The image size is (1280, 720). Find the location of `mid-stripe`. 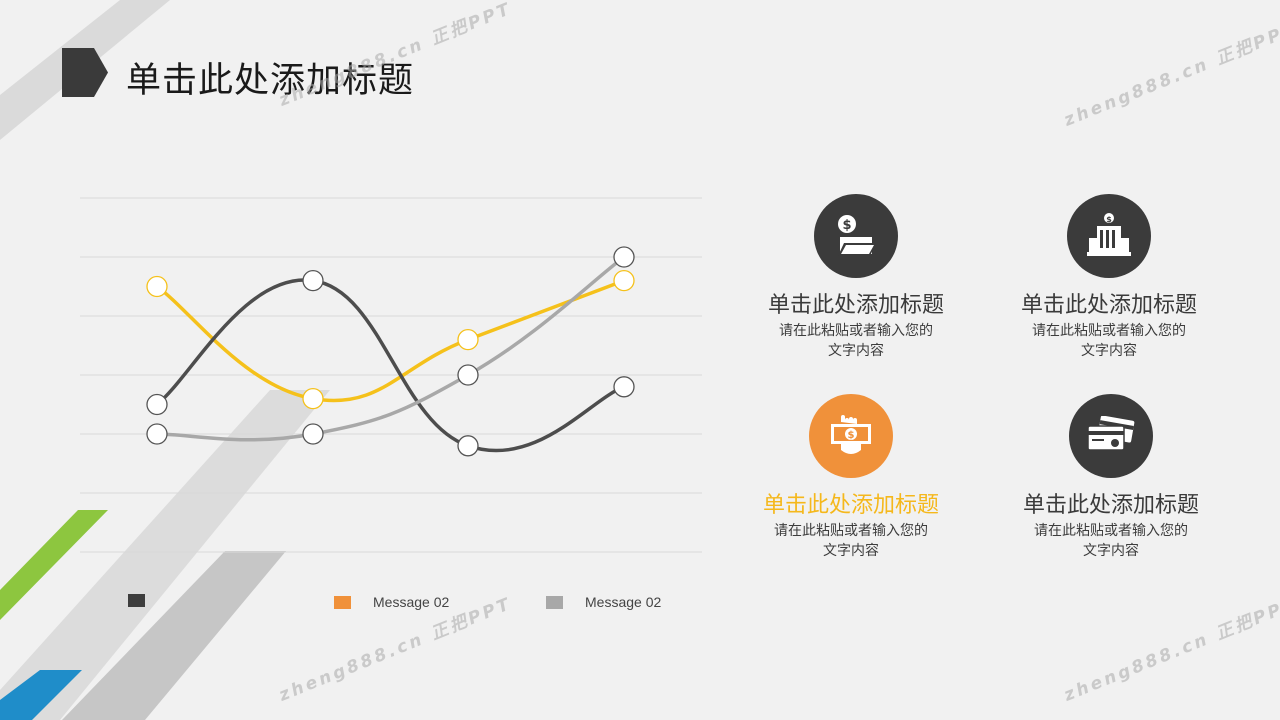

mid-stripe is located at coordinates (165, 555).